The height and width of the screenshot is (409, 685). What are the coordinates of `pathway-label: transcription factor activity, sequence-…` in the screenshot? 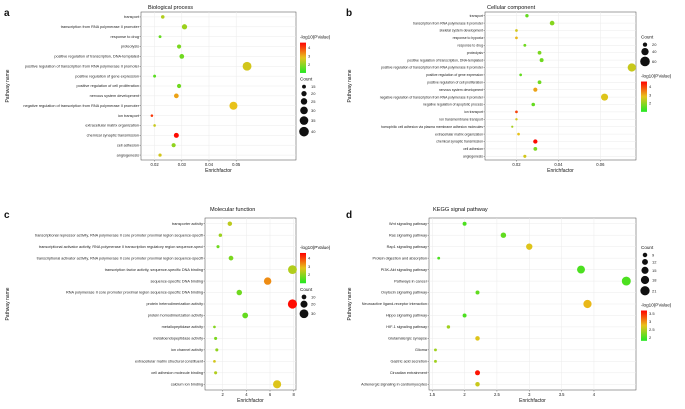 It's located at (154, 270).